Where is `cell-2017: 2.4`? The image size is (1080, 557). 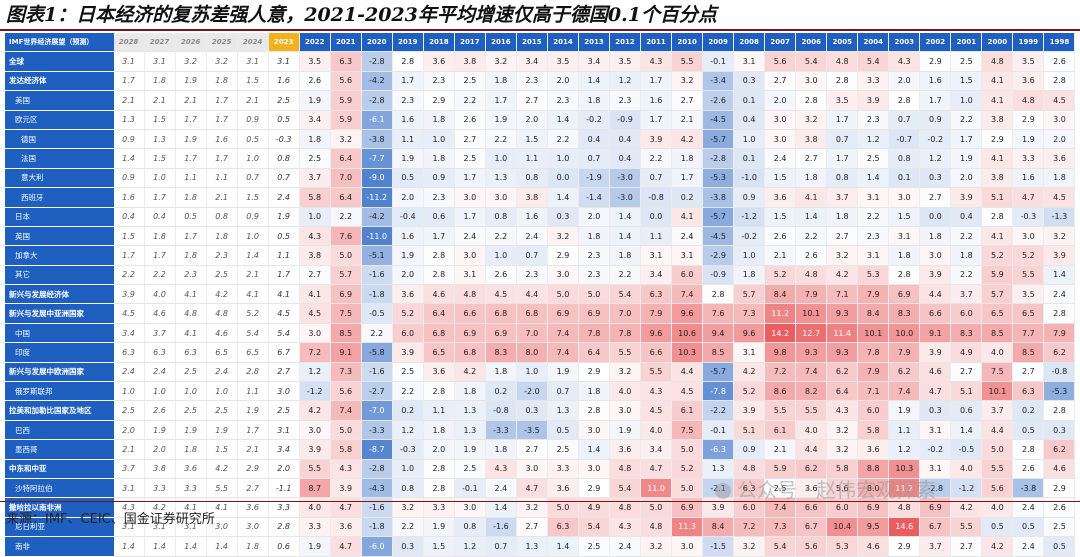
cell-2017: 2.4 is located at coordinates (470, 236).